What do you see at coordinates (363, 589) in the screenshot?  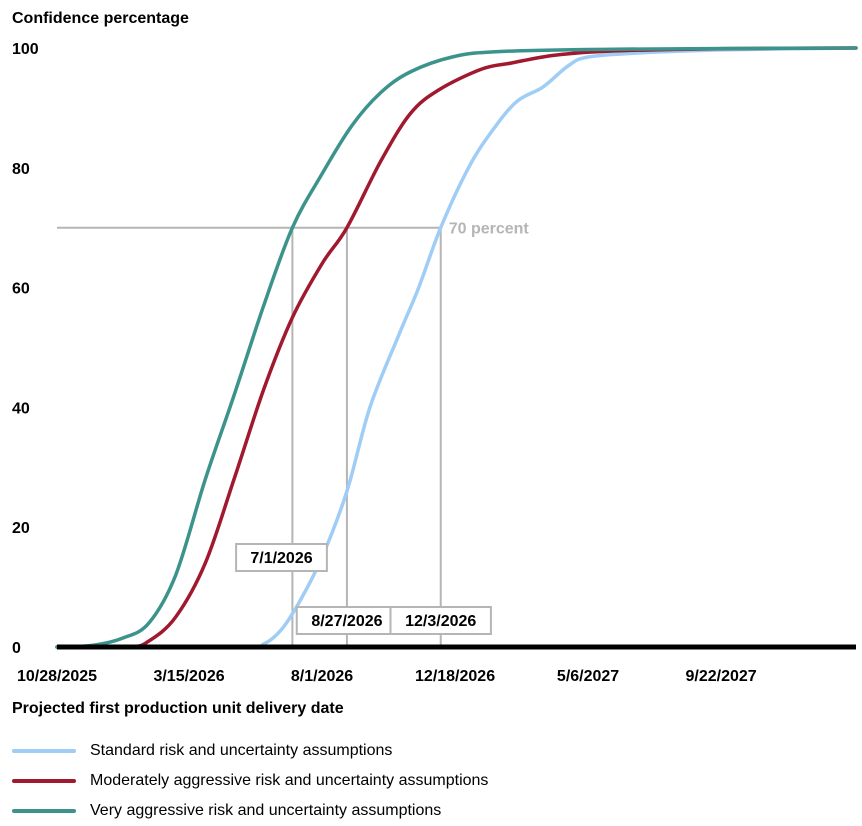 I see `date-markers: 7/1/2026 8/27/2026 12/3/2026` at bounding box center [363, 589].